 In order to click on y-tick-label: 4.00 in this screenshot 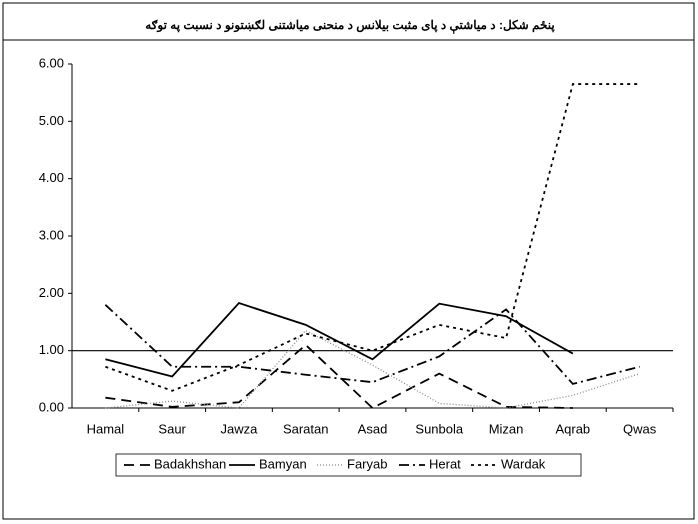, I will do `click(51, 177)`.